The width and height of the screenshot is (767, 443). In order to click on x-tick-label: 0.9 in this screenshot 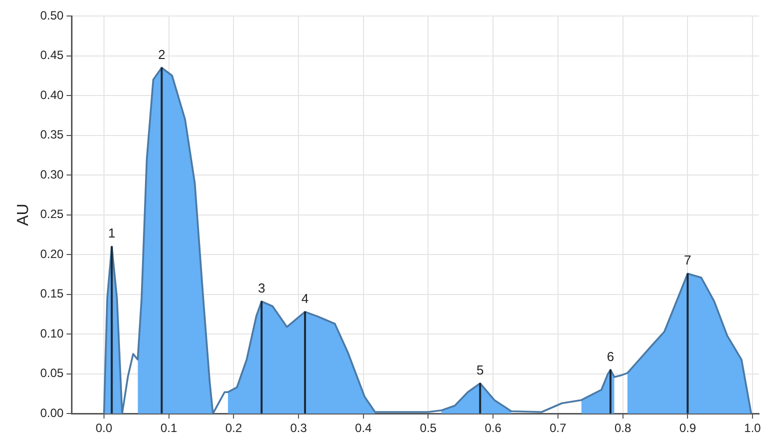, I will do `click(687, 428)`.